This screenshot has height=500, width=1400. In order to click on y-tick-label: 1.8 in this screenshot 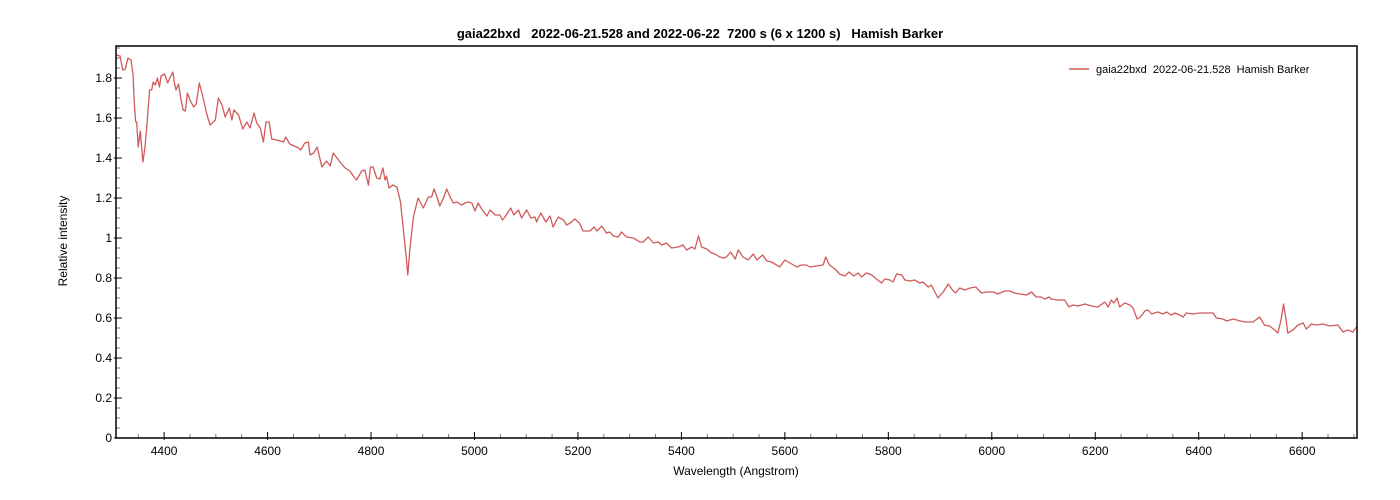, I will do `click(103, 78)`.